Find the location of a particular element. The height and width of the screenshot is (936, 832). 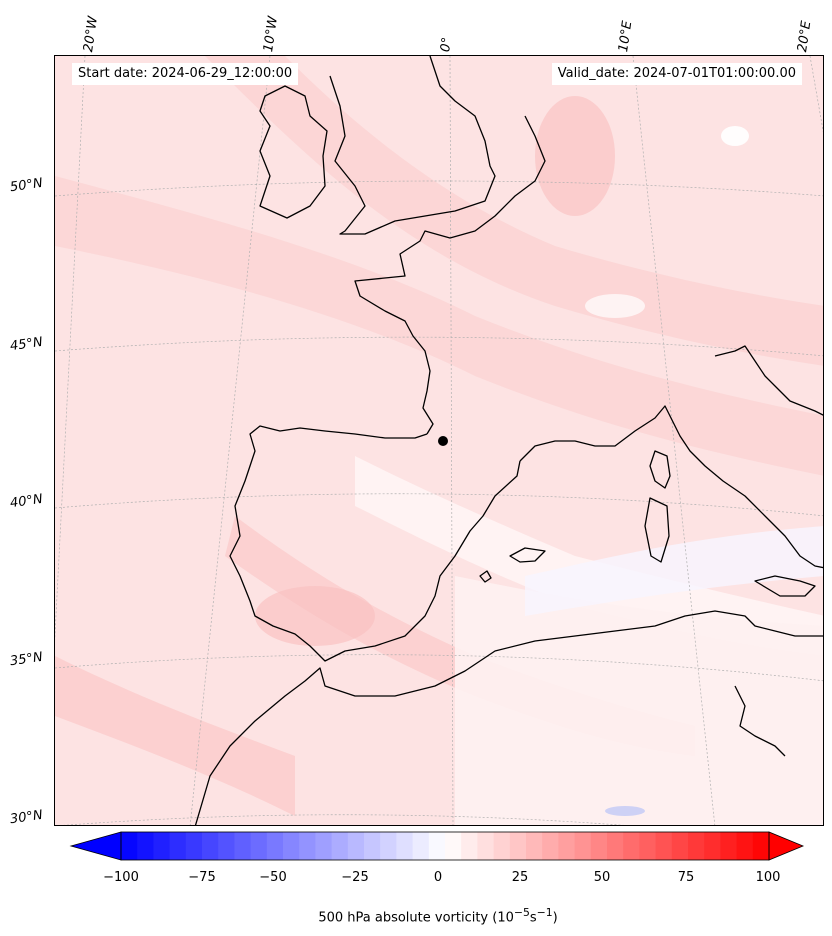

lon-label-20e: 20°E is located at coordinates (805, 36).